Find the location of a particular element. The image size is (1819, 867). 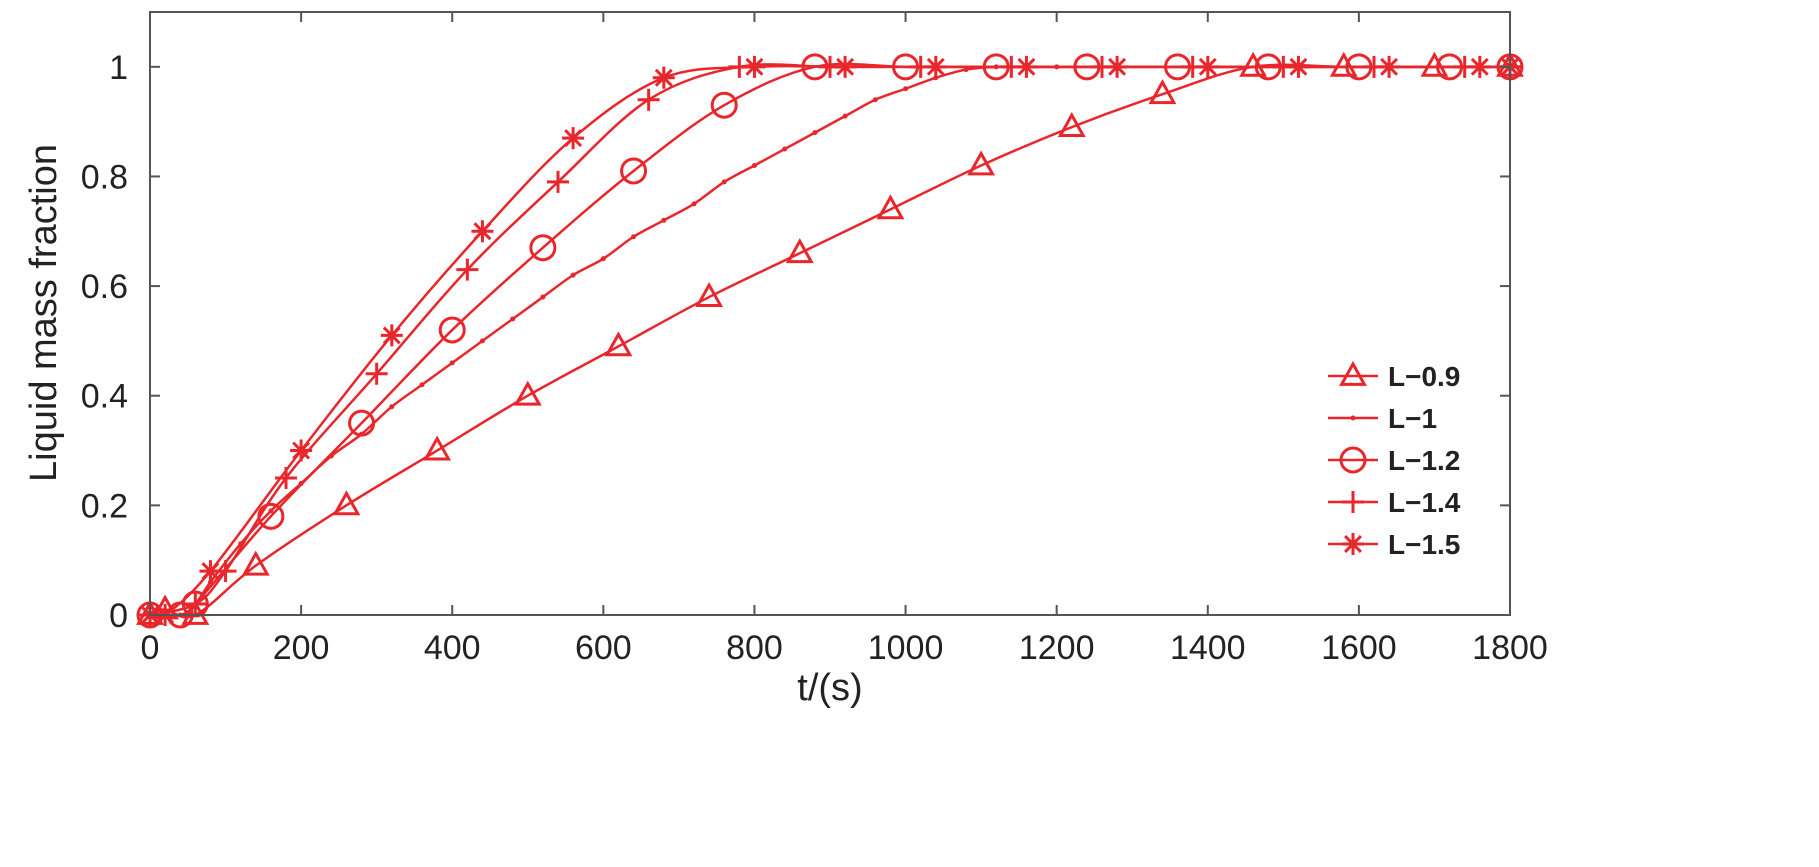

x-tick-label: 1200 is located at coordinates (1057, 648).